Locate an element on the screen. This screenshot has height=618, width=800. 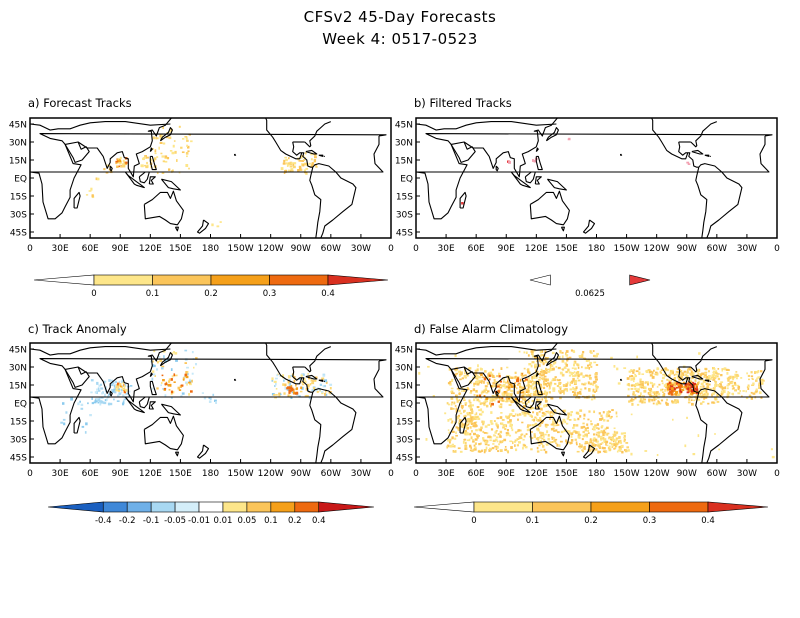
figure-title: CFSv2 45-Day Forecasts is located at coordinates (400, 17).